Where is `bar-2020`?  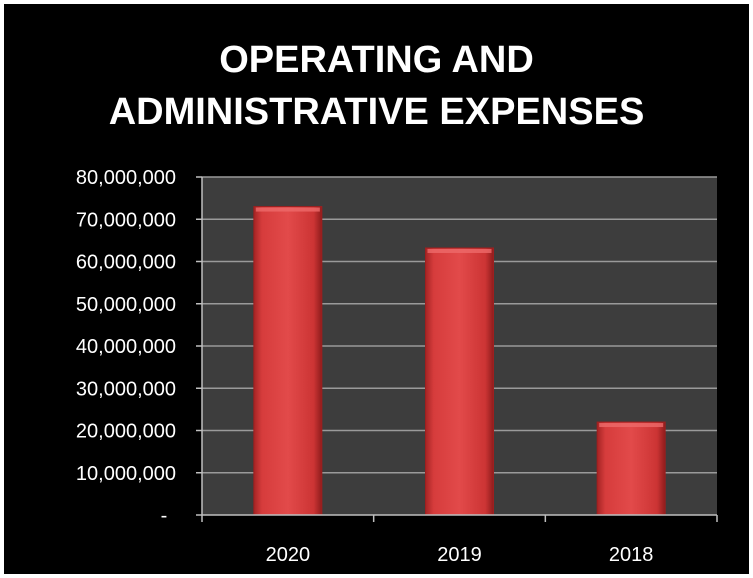
bar-2020 is located at coordinates (288, 361).